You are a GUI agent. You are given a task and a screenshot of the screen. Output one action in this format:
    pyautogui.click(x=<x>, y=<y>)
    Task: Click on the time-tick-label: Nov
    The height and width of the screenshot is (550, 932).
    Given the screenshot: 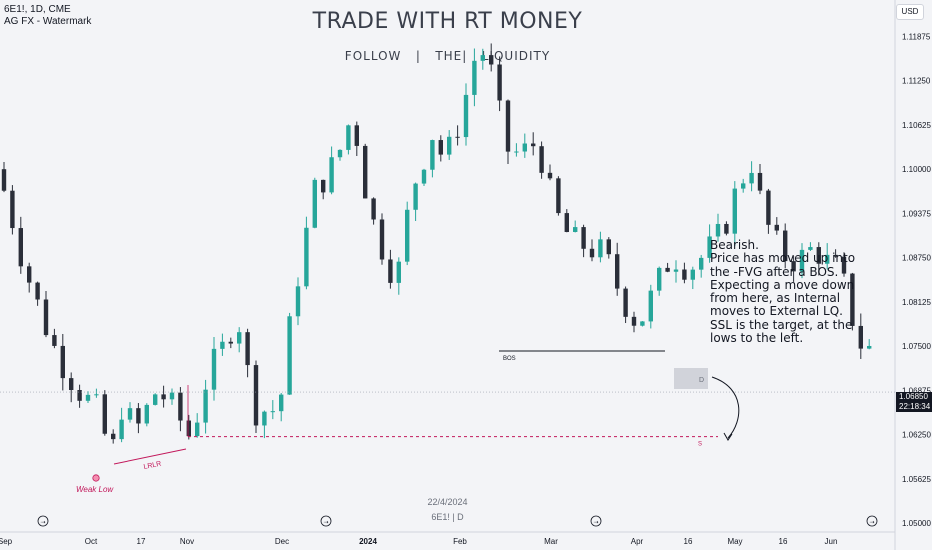 What is the action you would take?
    pyautogui.click(x=187, y=541)
    